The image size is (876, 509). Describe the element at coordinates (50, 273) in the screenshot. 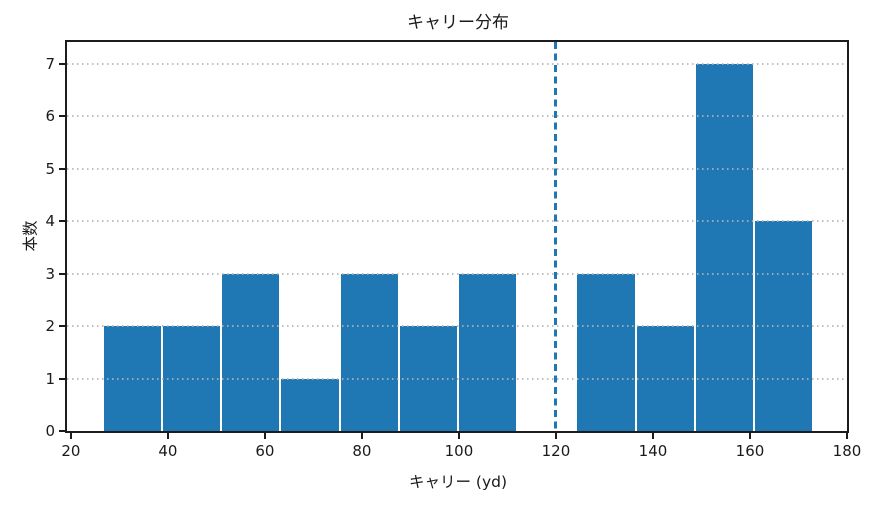

I see `y-tick-label: 3` at that location.